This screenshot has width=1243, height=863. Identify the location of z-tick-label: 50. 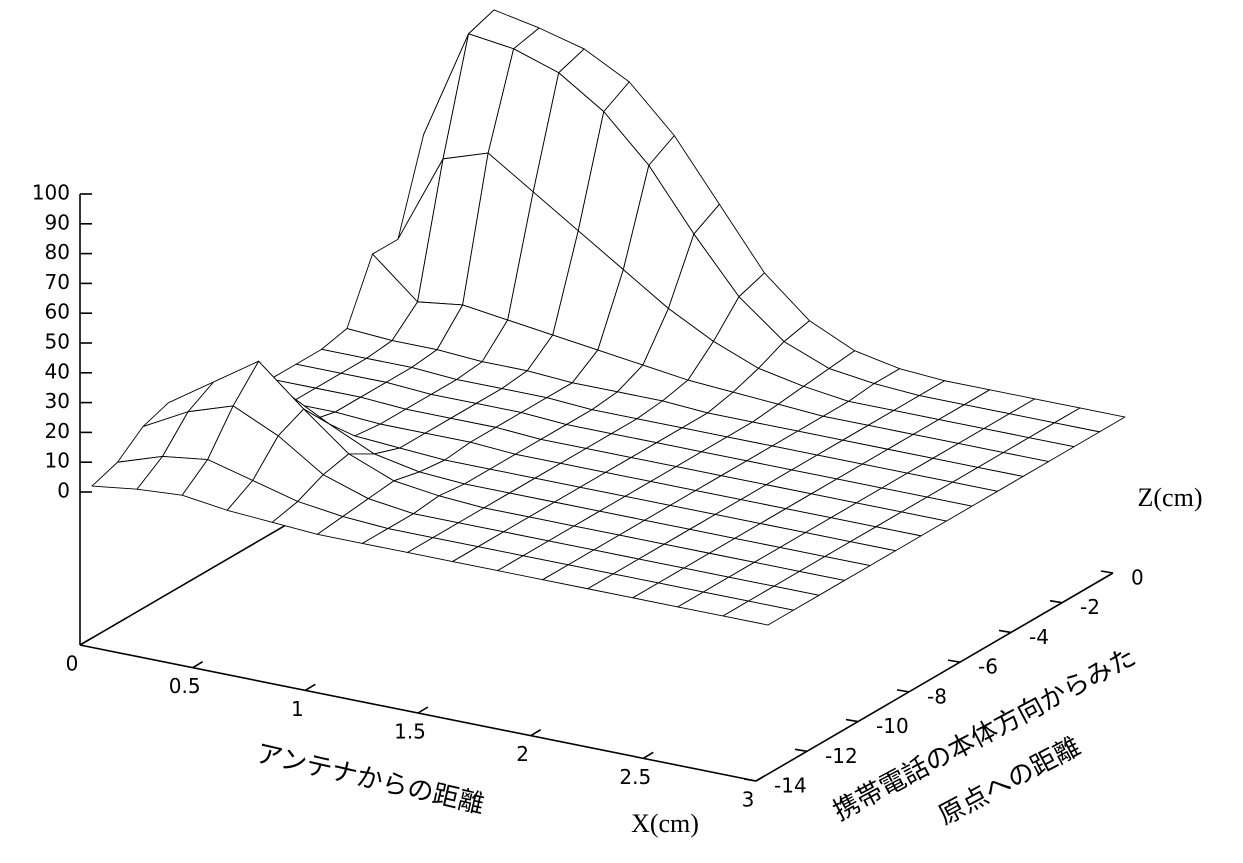
(57, 342).